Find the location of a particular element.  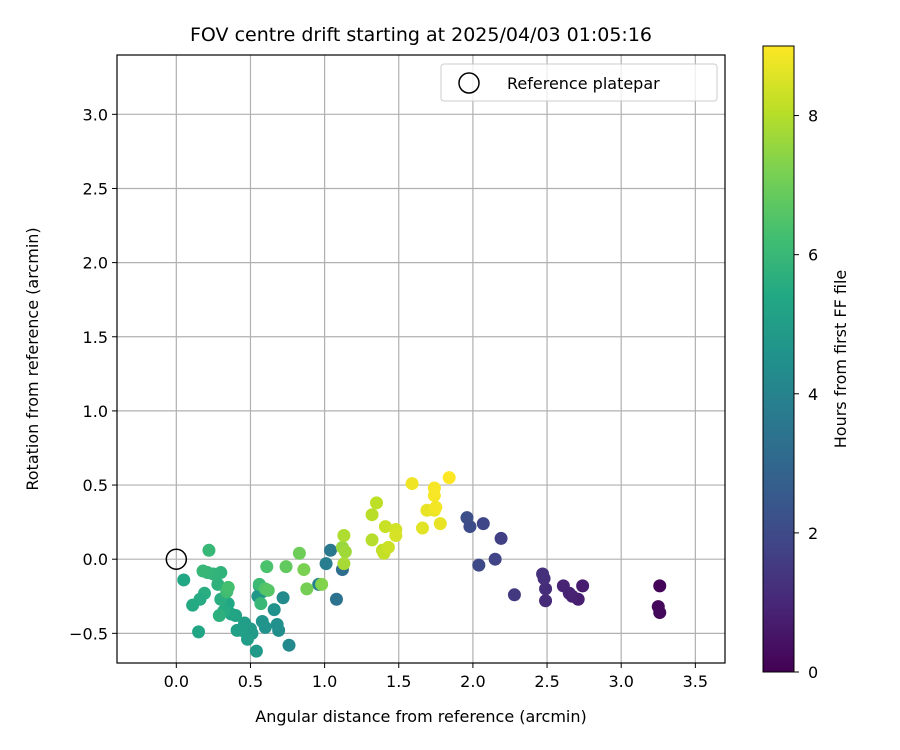

colorbar-tick-label: 2 is located at coordinates (813, 533).